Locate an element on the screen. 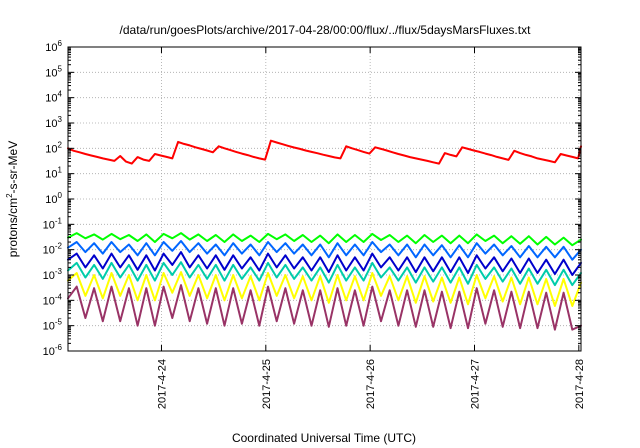  y-tick-label: 10⁵ is located at coordinates (53, 71).